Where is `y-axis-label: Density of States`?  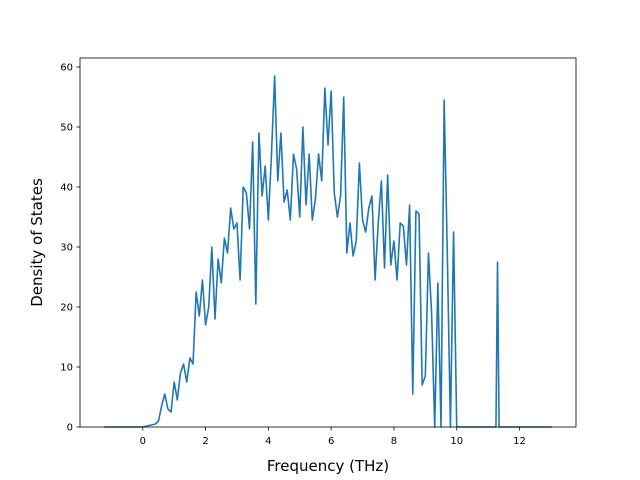 y-axis-label: Density of States is located at coordinates (37, 242).